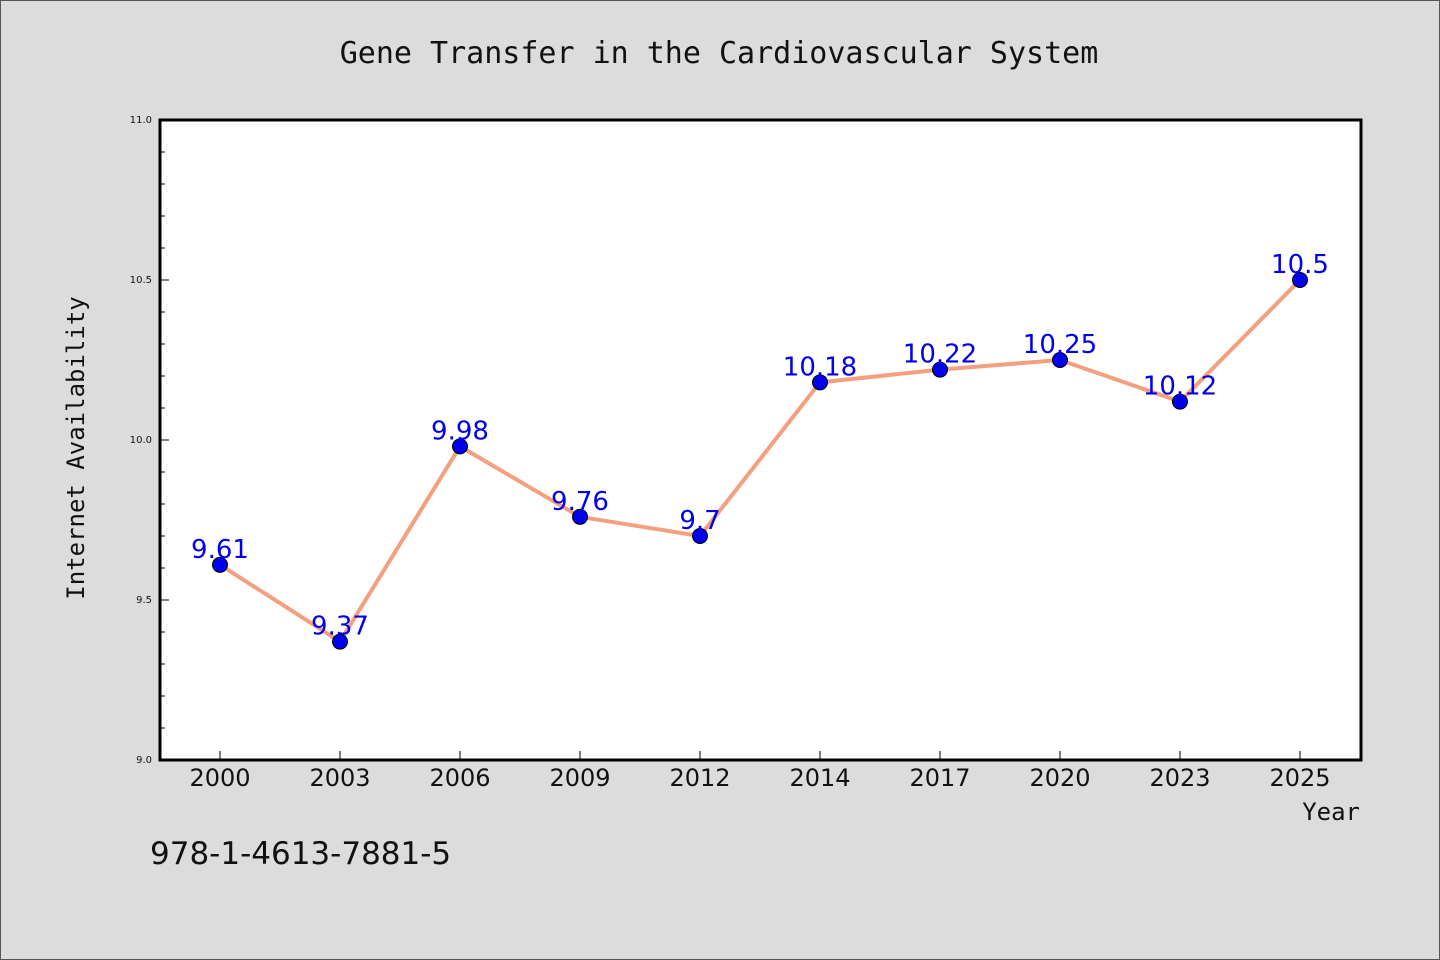  I want to click on y-axis-ticks: 9.0 9.5 10.0 10.5 11.0, so click(149, 440).